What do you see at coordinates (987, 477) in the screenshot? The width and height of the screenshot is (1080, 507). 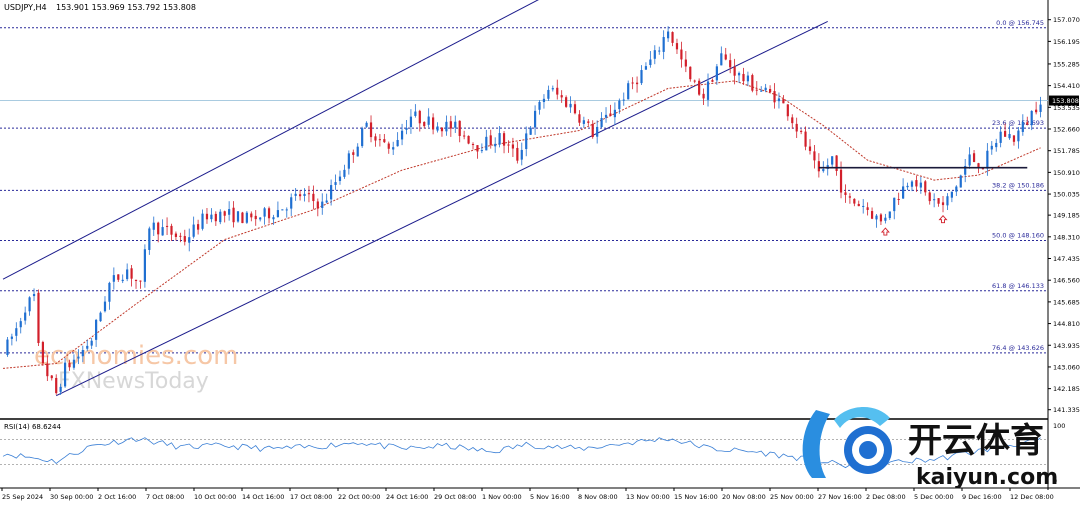 I see `brand-url: kaiyun.com` at bounding box center [987, 477].